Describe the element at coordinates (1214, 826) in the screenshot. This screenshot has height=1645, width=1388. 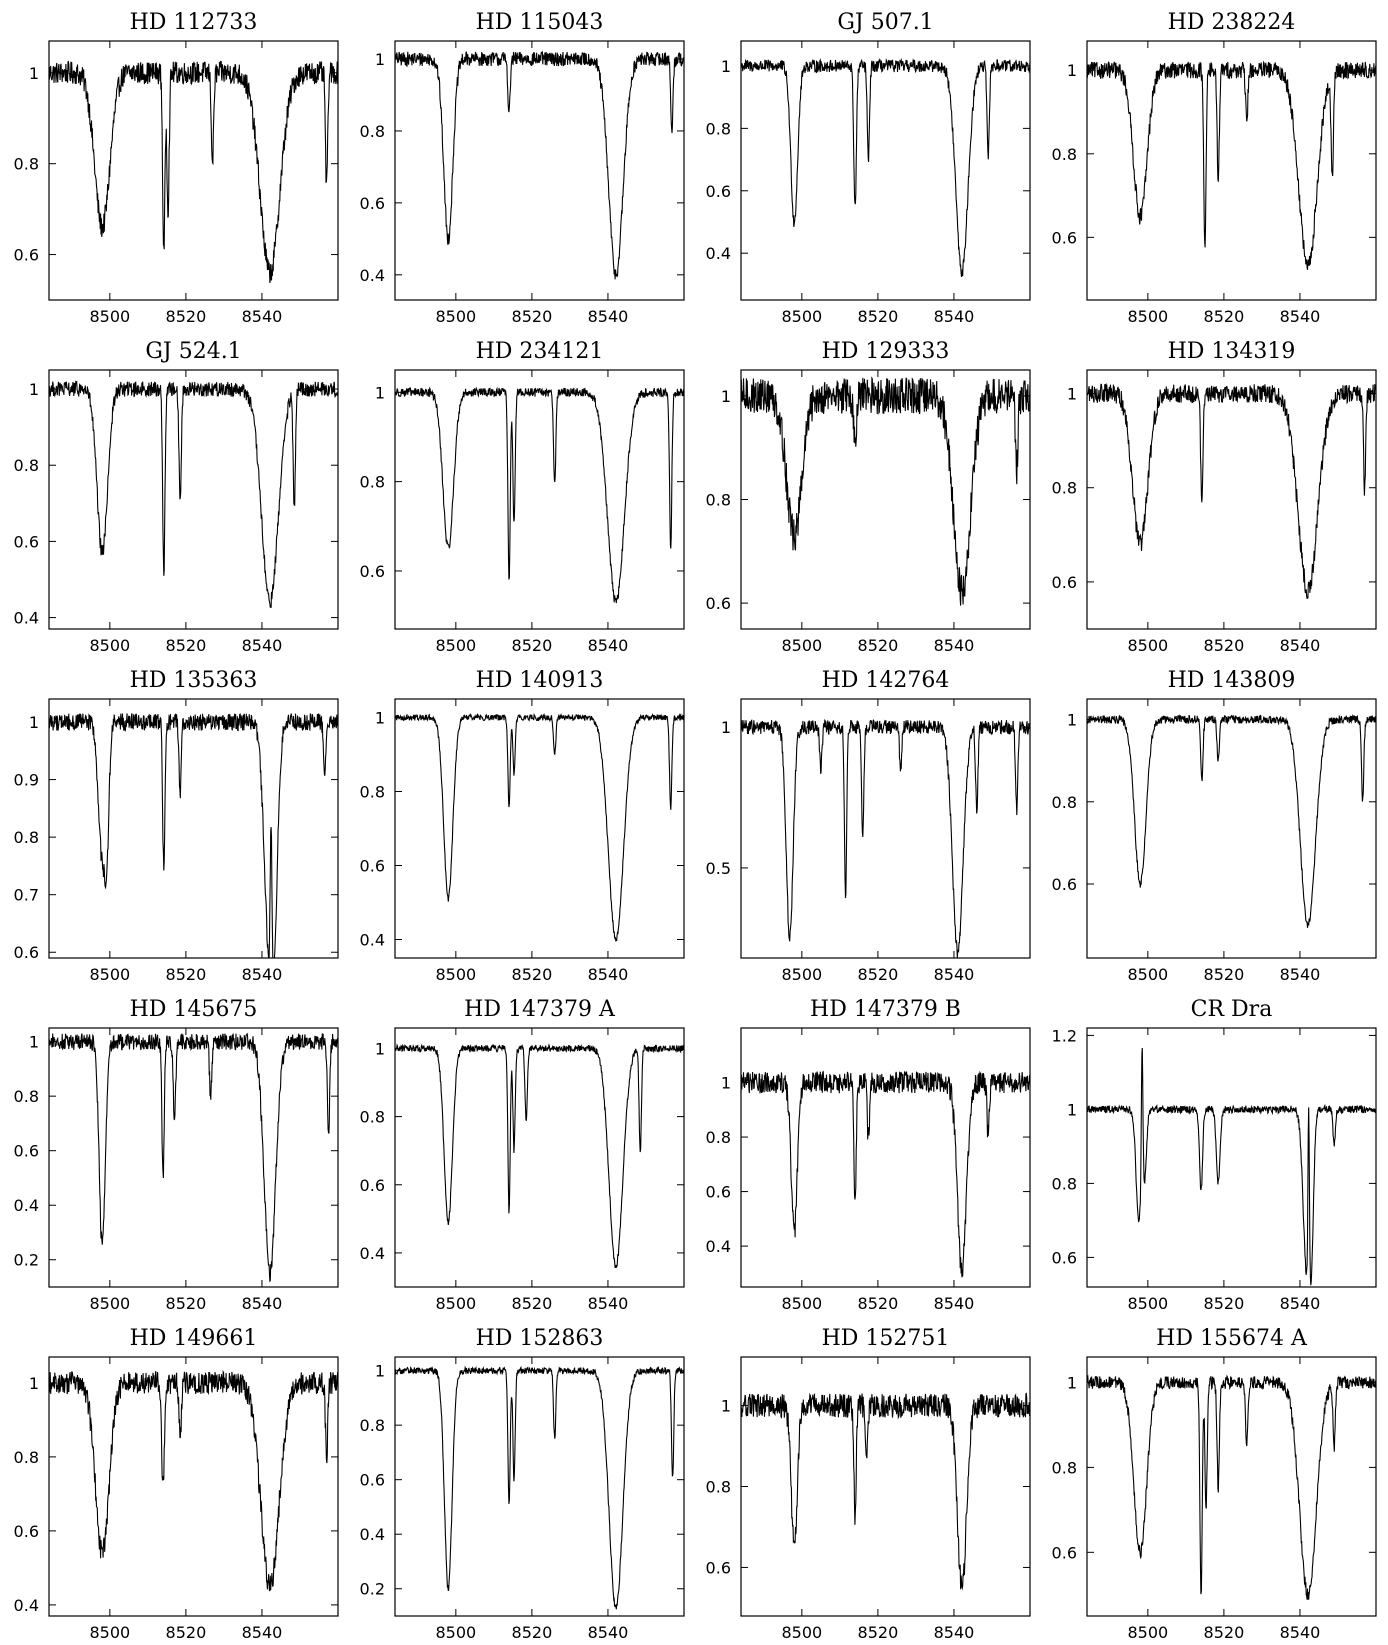
I see `spectrum-panel: HD 143809 8500 8520 8540 0.6 0.8 1` at that location.